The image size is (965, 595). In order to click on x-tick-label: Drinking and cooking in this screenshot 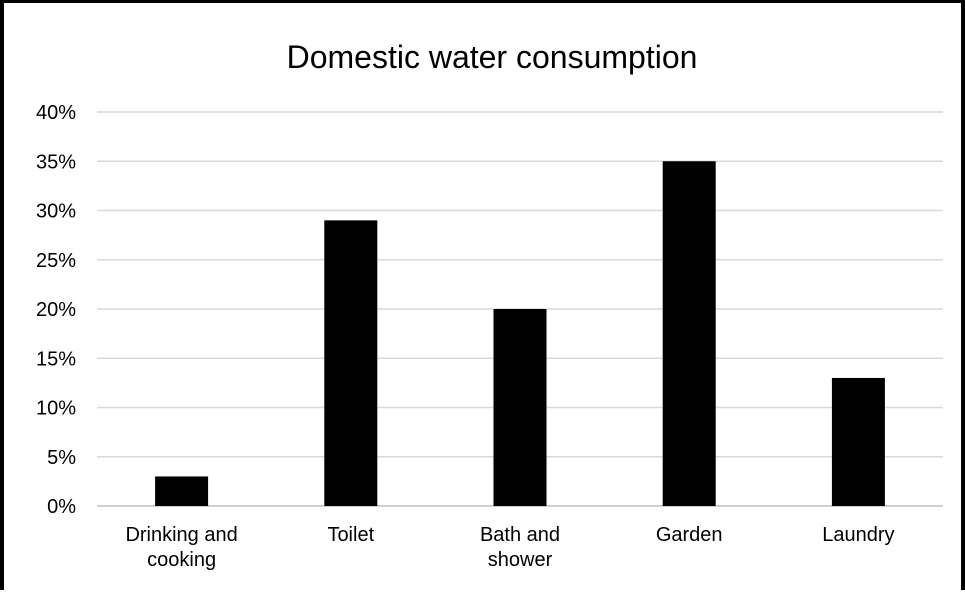, I will do `click(181, 547)`.